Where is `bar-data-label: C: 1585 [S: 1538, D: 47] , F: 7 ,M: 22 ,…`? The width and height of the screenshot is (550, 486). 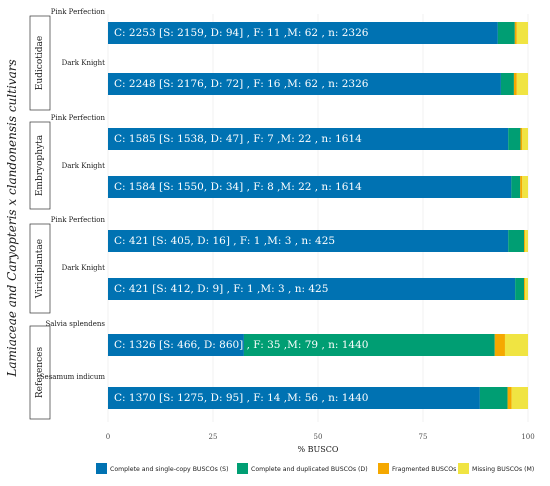 bar-data-label: C: 1585 [S: 1538, D: 47] , F: 7 ,M: 22 ,… is located at coordinates (238, 139).